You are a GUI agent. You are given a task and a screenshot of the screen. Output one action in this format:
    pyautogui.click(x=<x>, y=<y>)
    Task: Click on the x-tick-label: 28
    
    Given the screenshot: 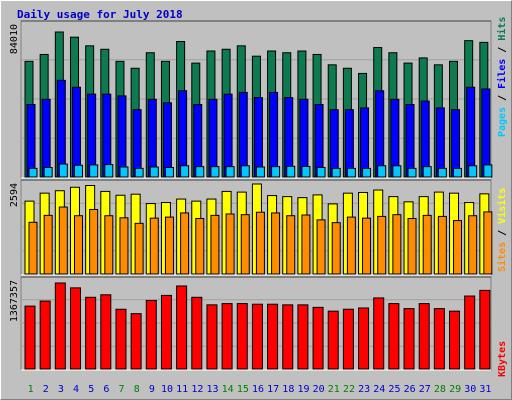 What is the action you would take?
    pyautogui.click(x=440, y=389)
    